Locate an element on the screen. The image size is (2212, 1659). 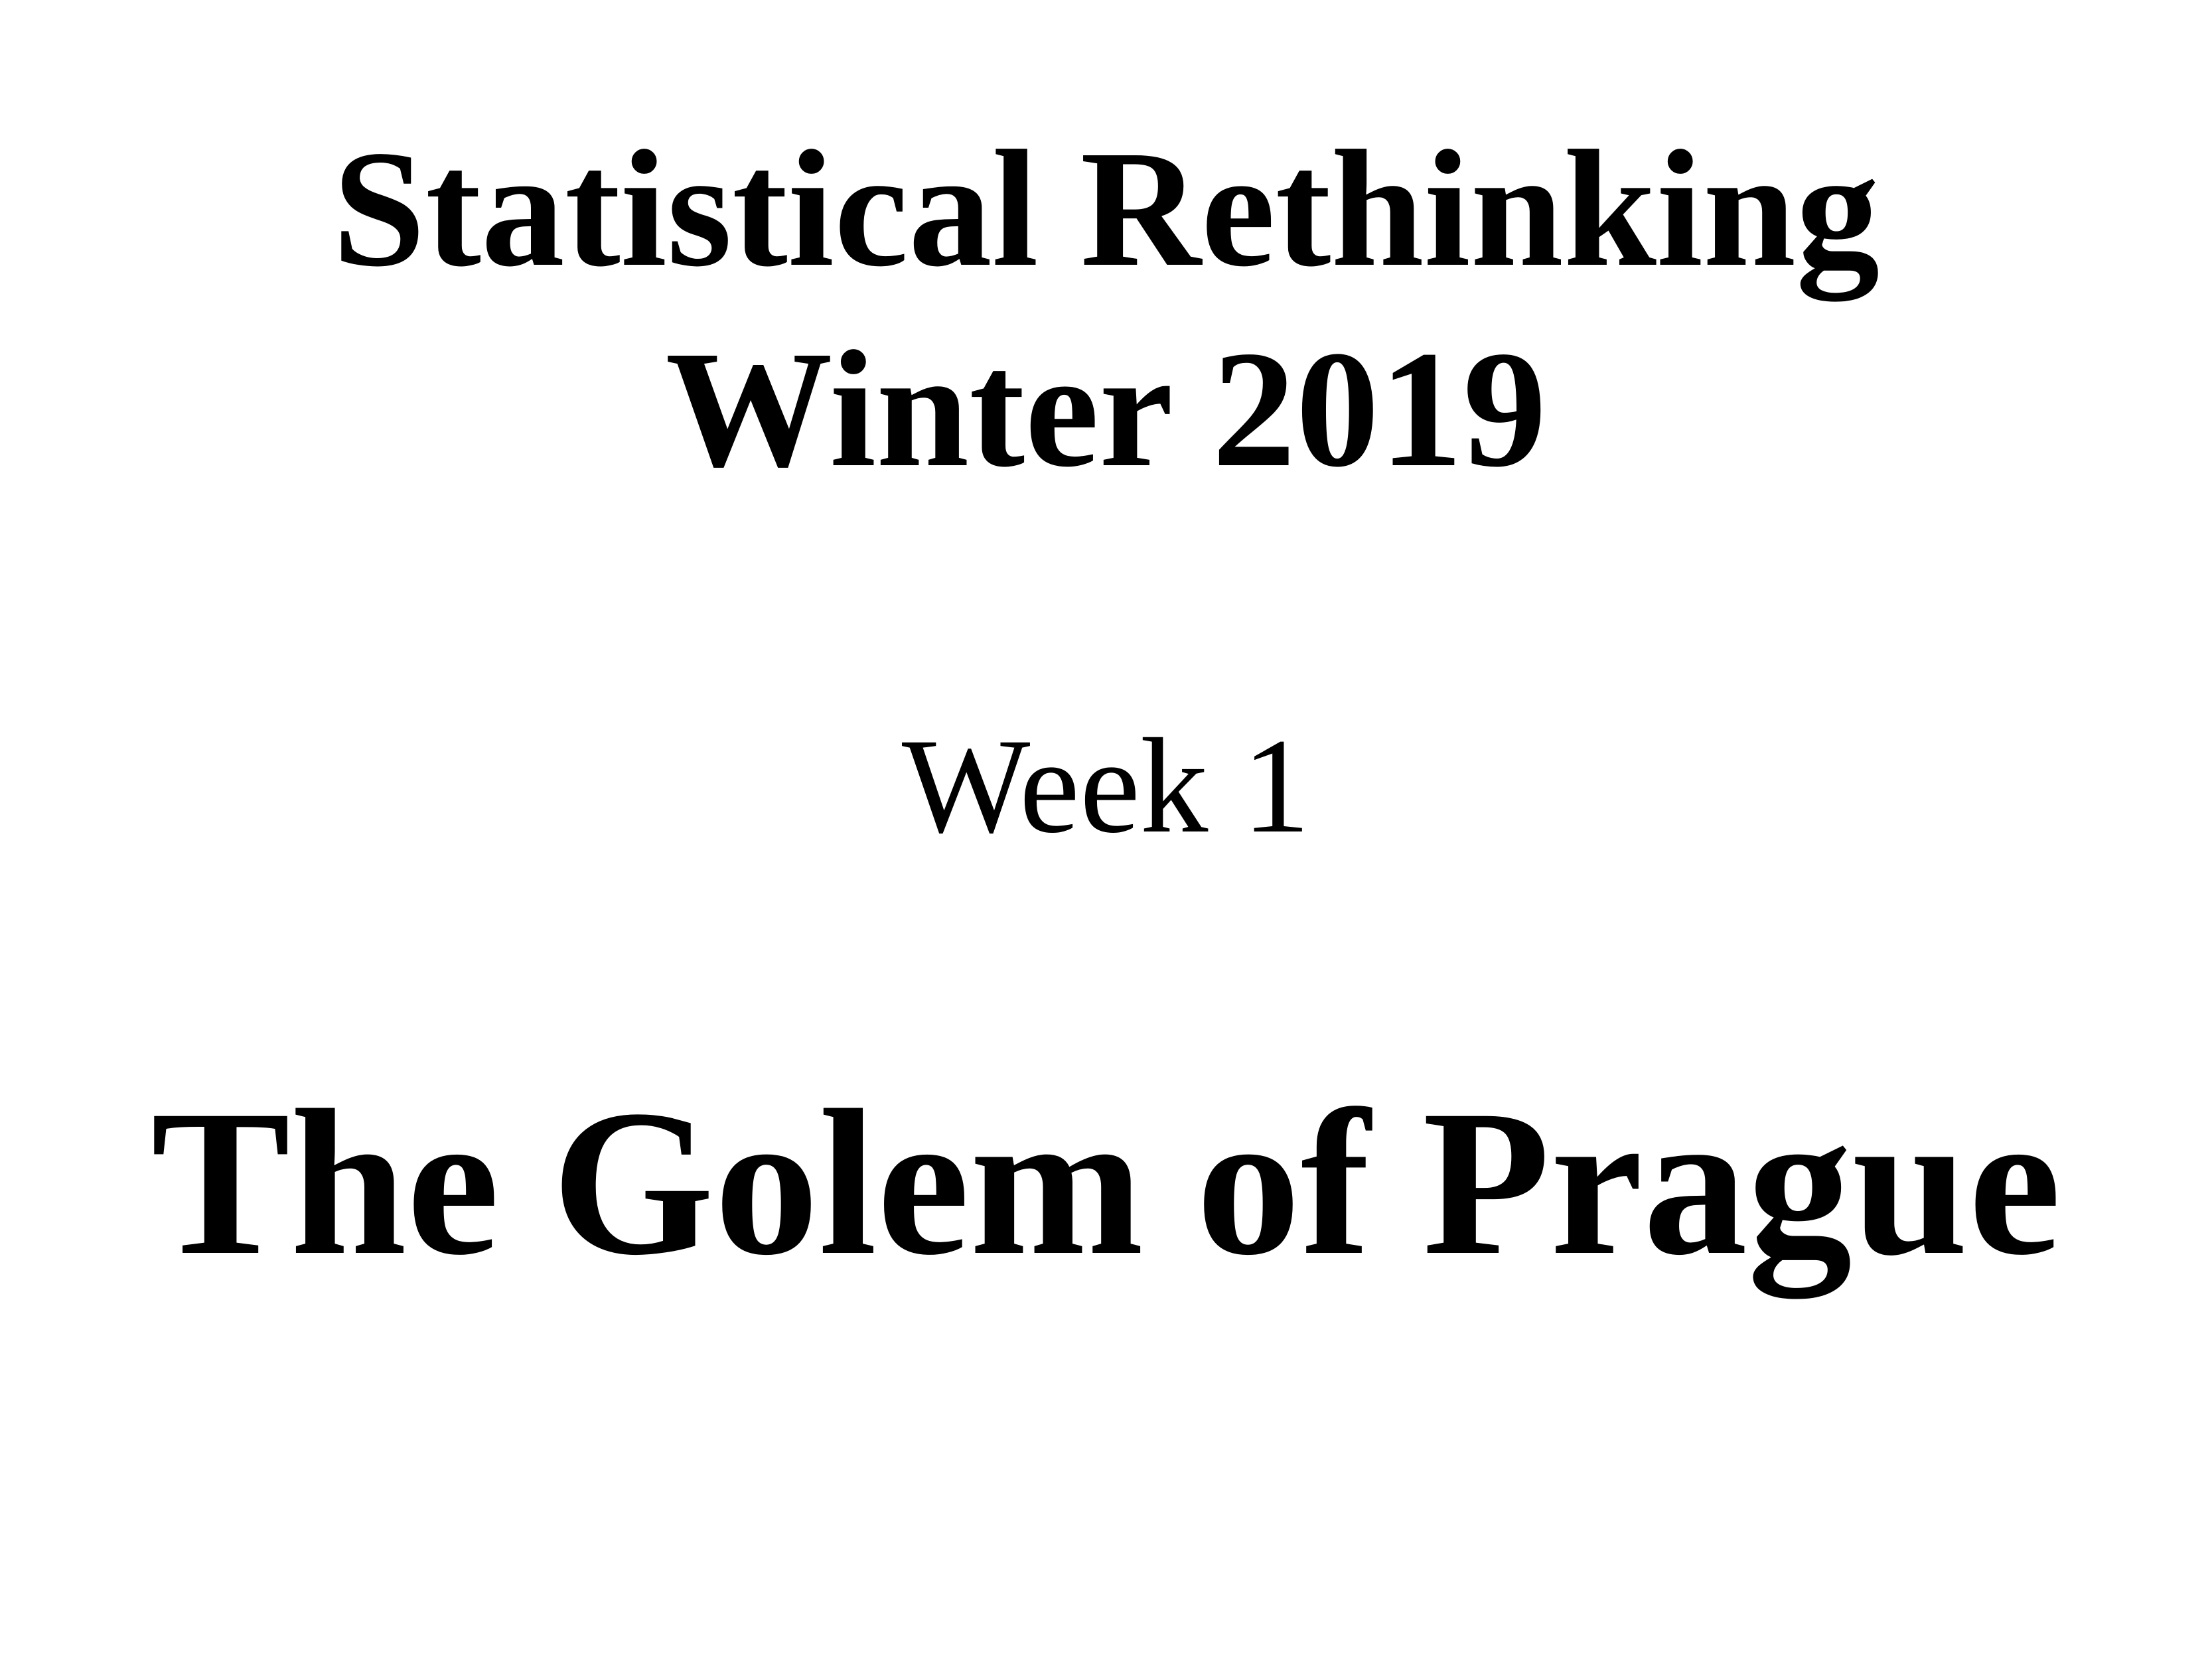
course-title: Statistical Rethinking is located at coordinates (1106, 208).